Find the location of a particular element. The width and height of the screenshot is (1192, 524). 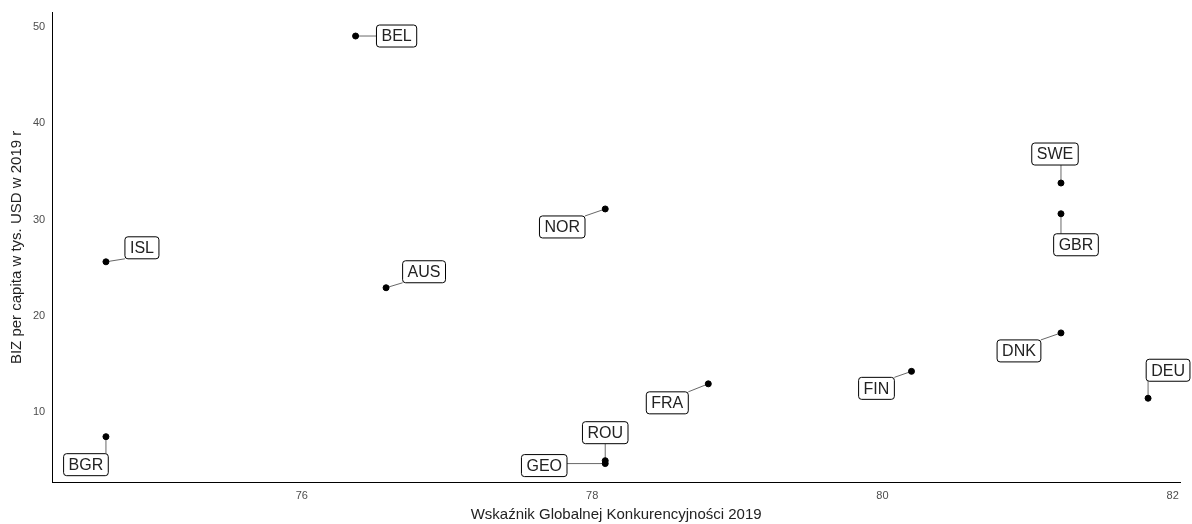

y-tick-label: 40 is located at coordinates (39, 122).